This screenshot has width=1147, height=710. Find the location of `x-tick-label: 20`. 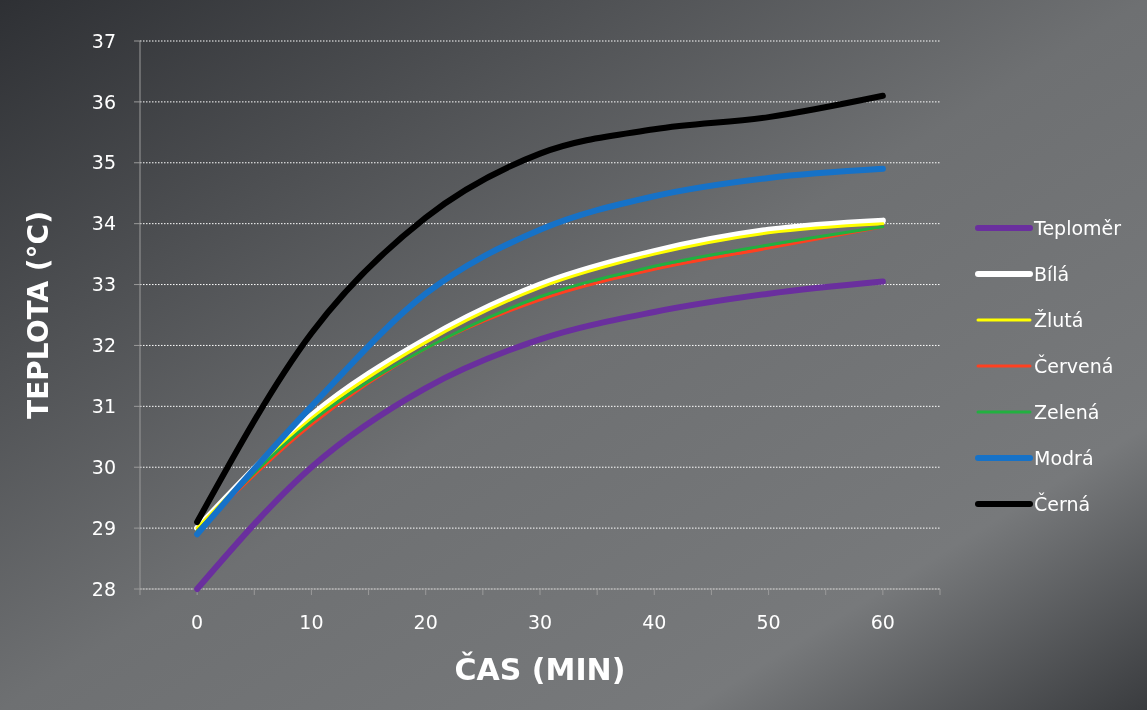

x-tick-label: 20 is located at coordinates (425, 622).